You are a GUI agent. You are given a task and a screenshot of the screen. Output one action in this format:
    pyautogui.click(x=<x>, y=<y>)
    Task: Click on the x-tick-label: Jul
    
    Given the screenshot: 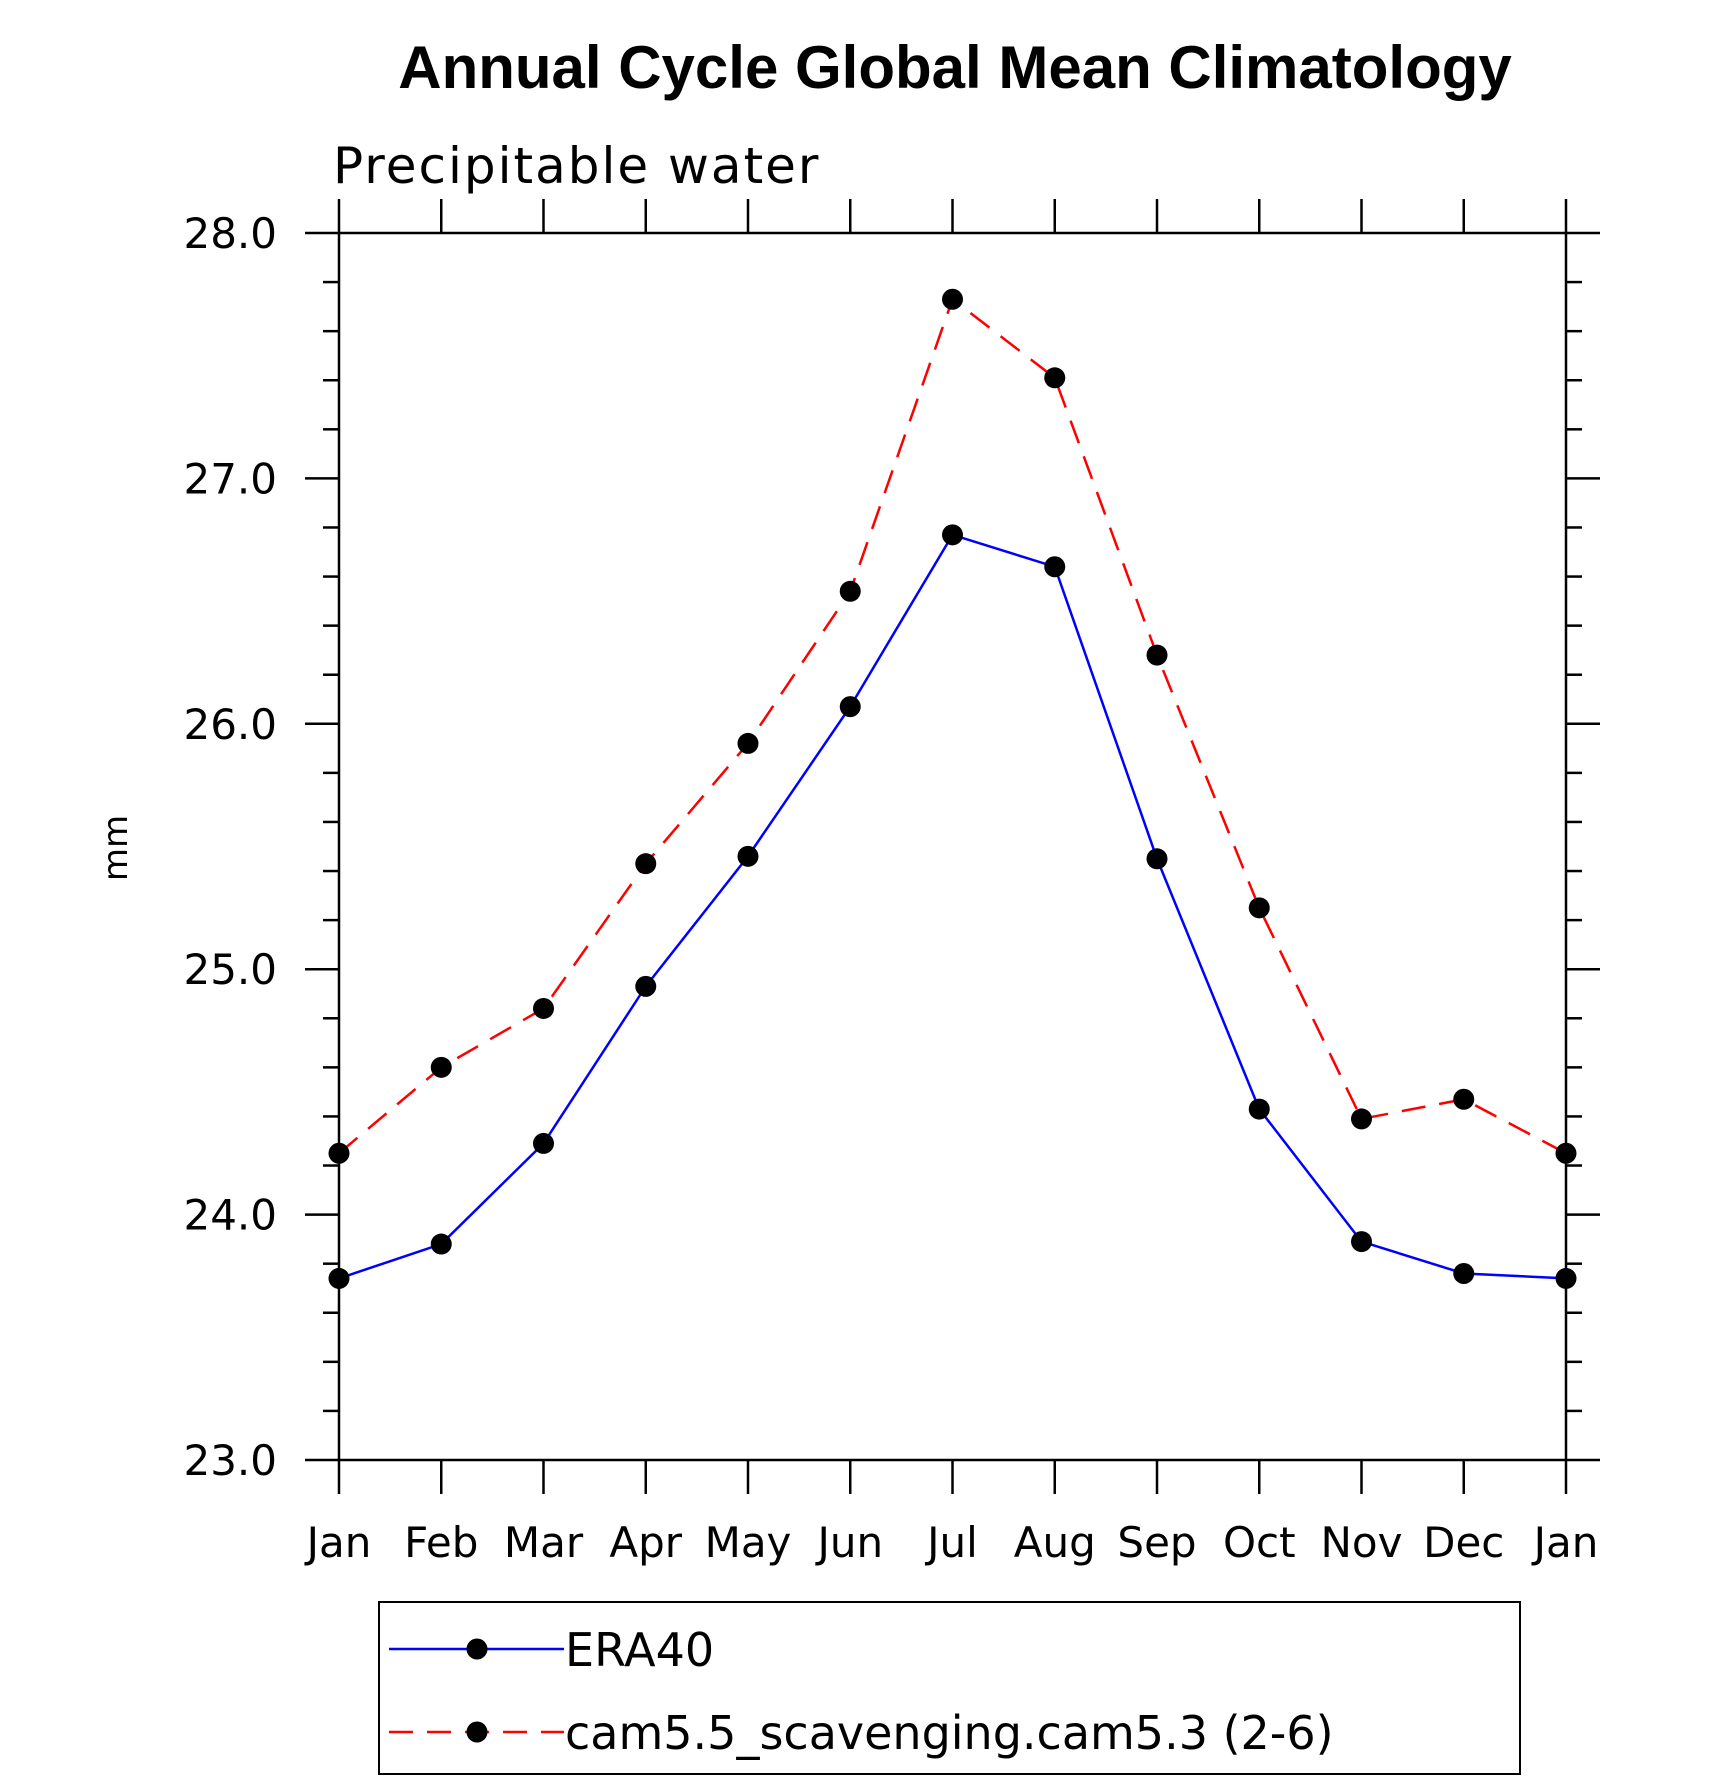 What is the action you would take?
    pyautogui.click(x=951, y=1542)
    